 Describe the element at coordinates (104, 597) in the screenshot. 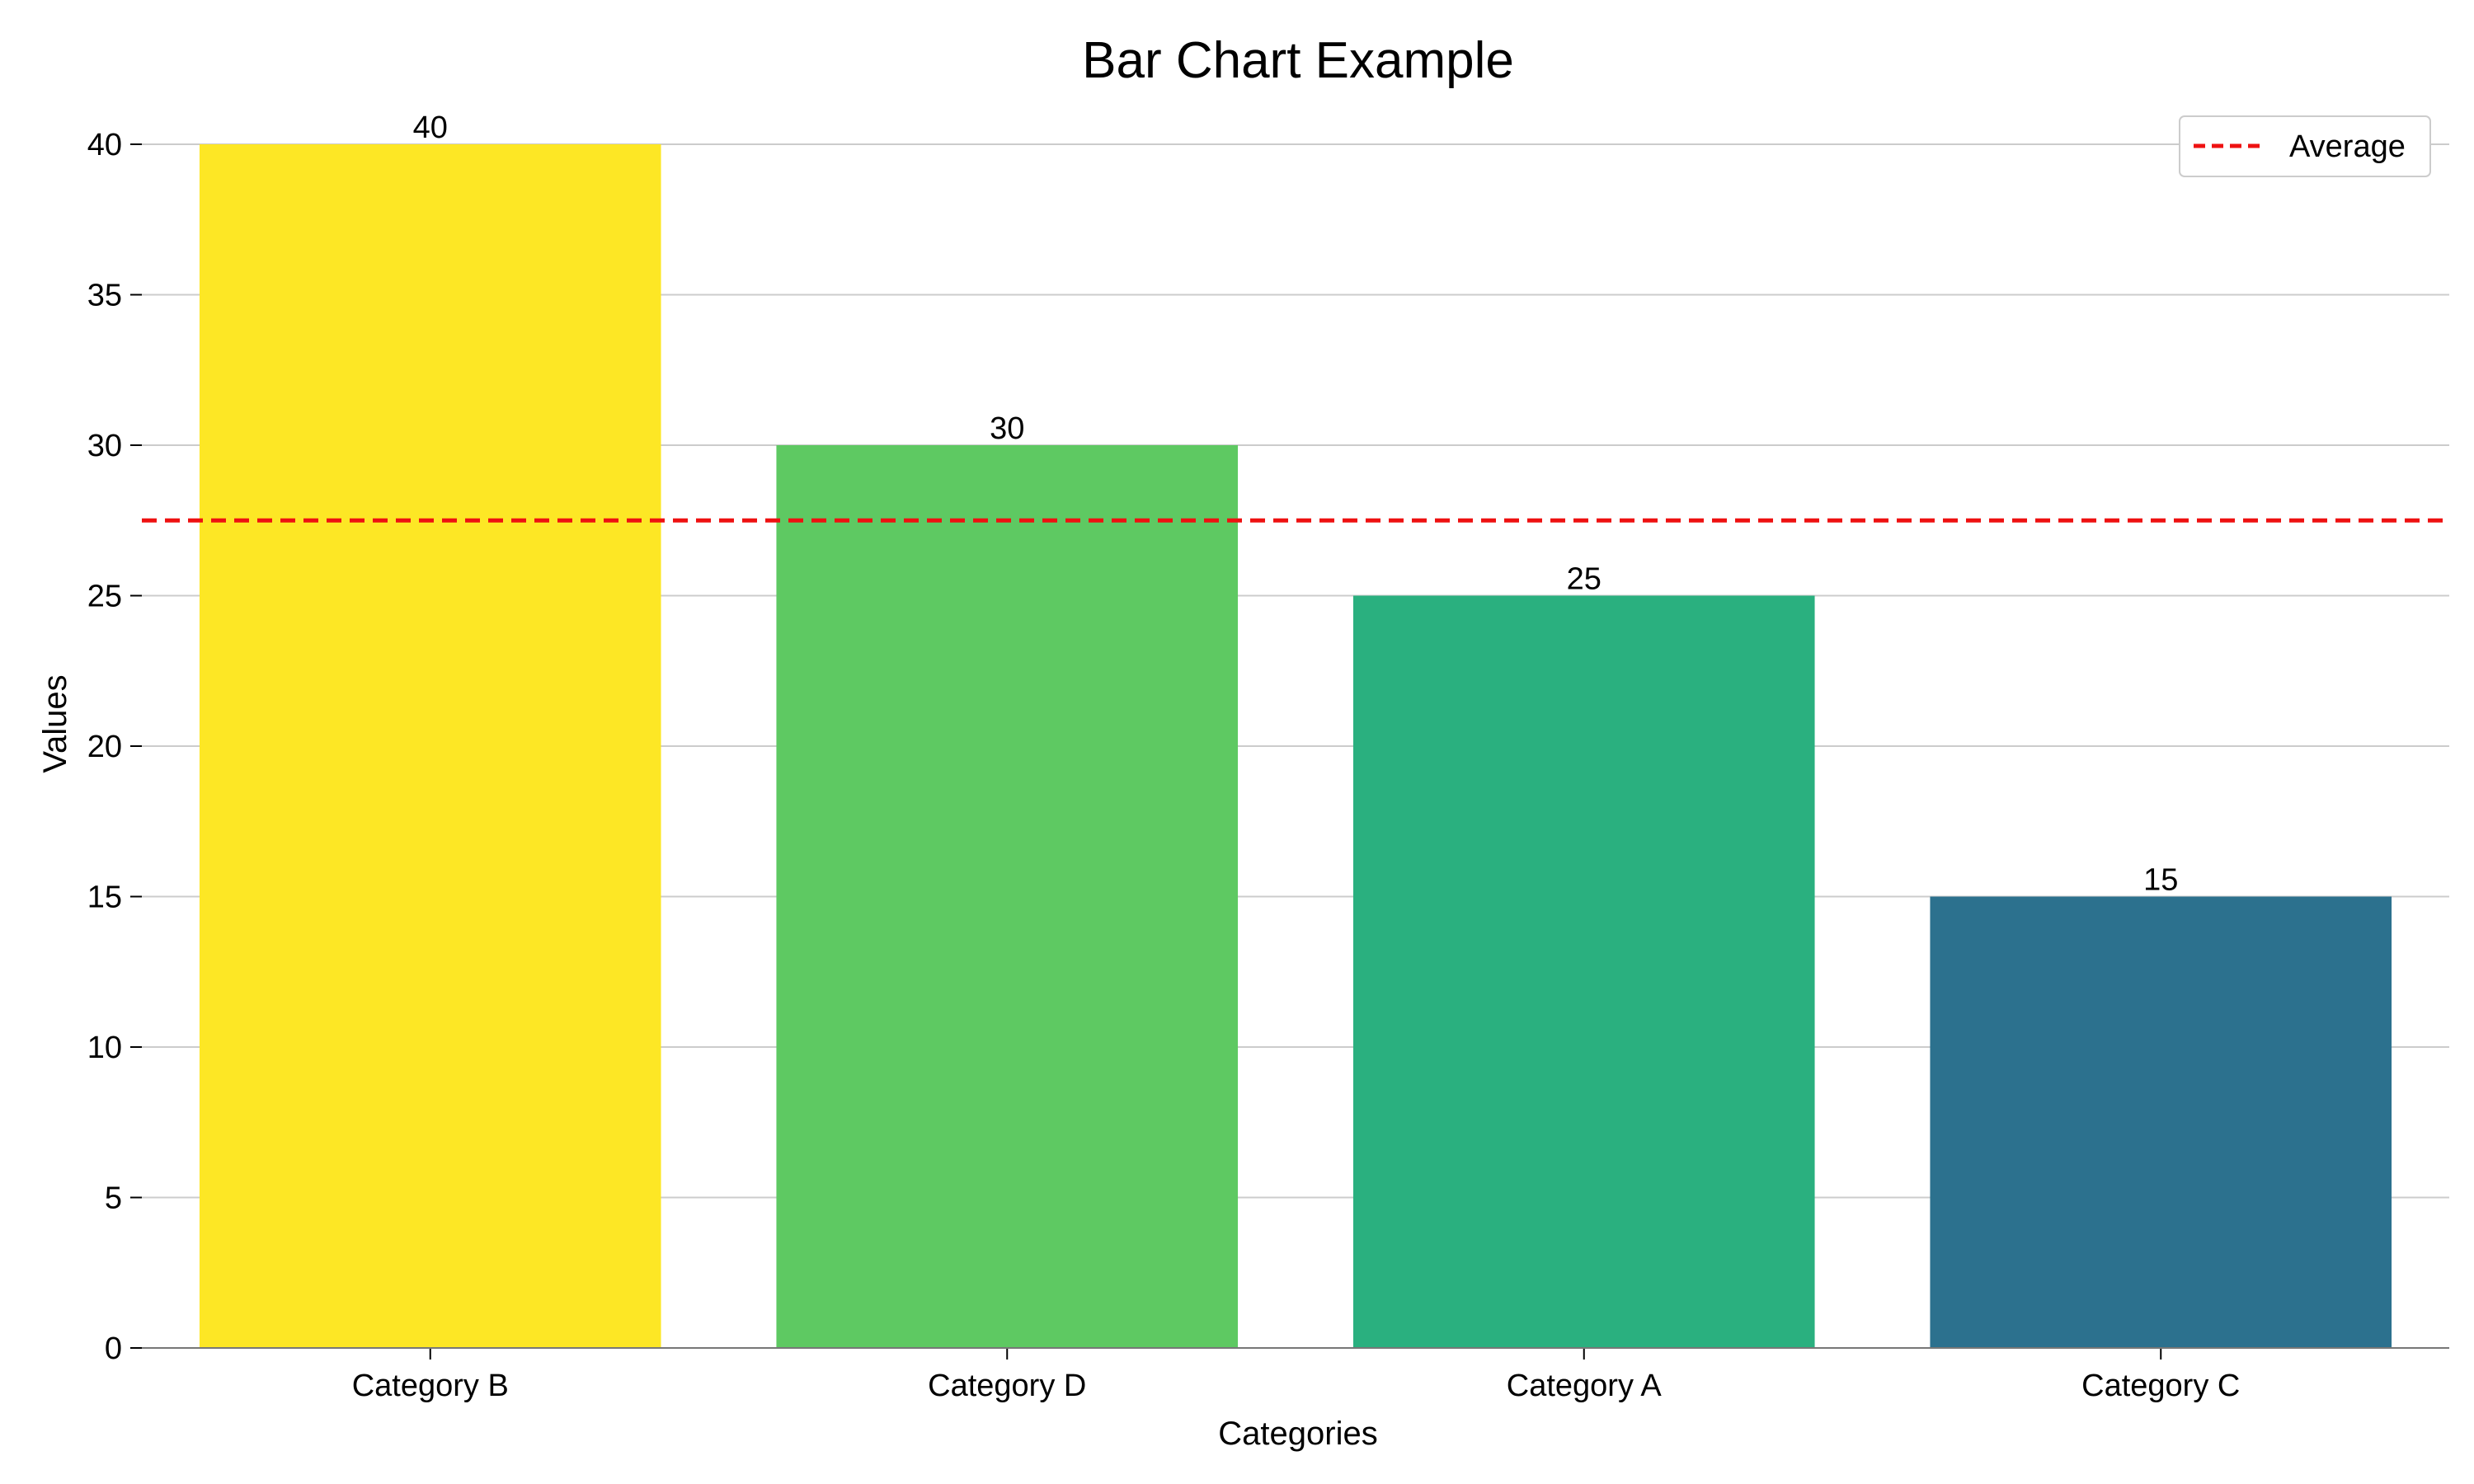

I see `y-tick-label: 25` at that location.